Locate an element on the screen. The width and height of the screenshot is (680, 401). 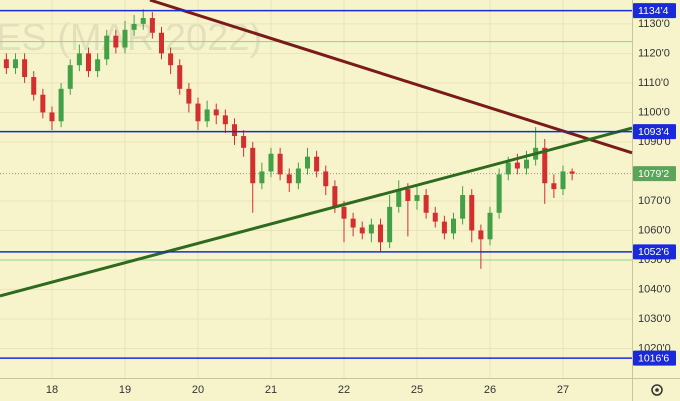
y-tick-label: 1070'0 is located at coordinates (654, 201).